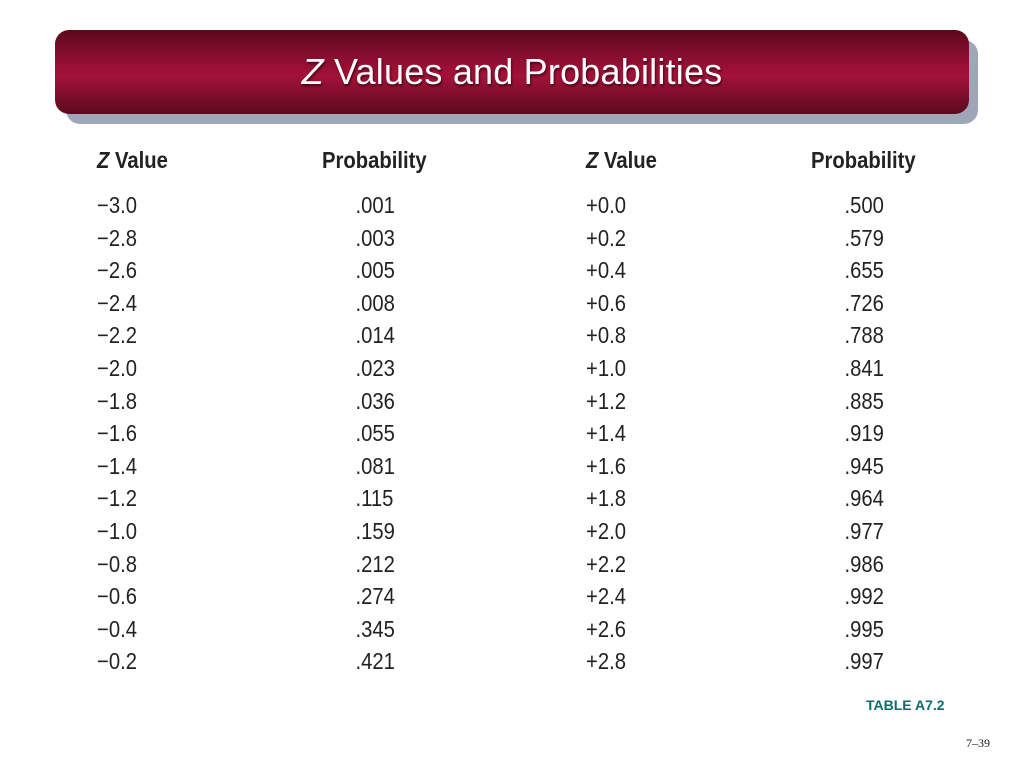 This screenshot has height=768, width=1024. Describe the element at coordinates (117, 498) in the screenshot. I see `z-value-cell: −1.2` at that location.